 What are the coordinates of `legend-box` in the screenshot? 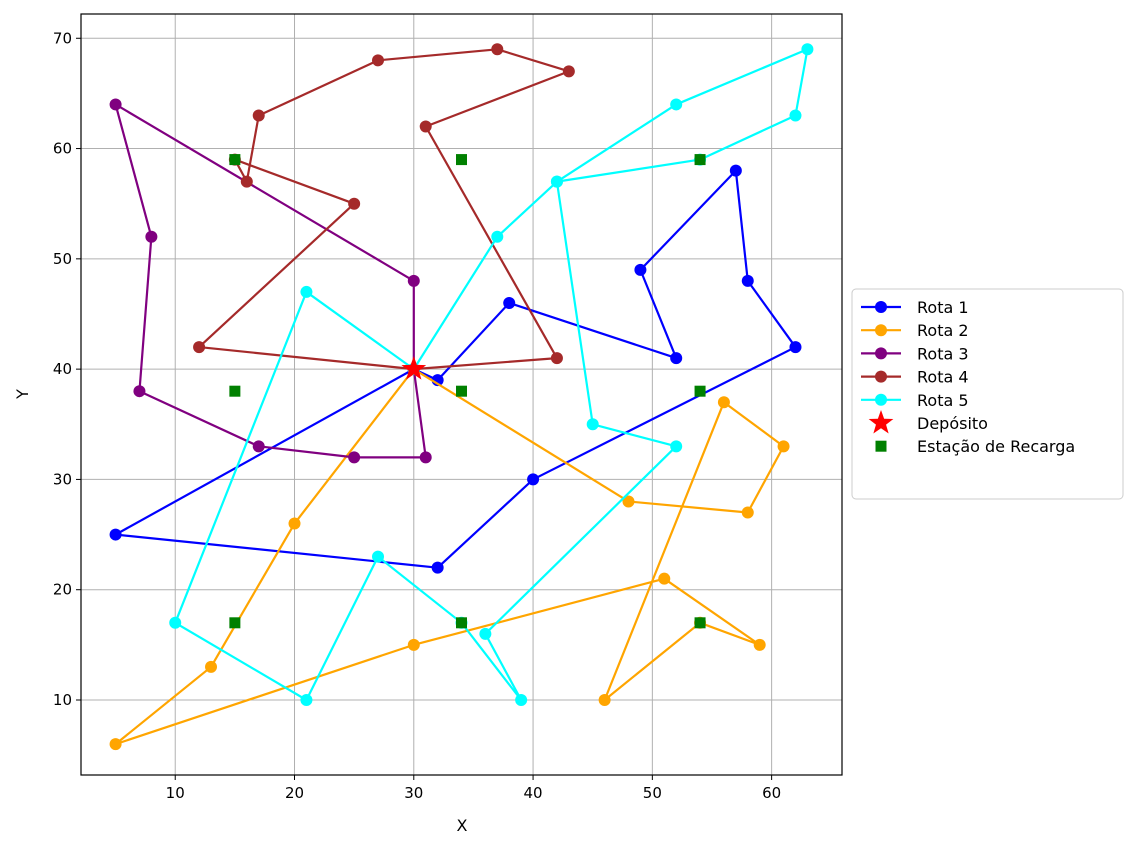 It's located at (987, 394).